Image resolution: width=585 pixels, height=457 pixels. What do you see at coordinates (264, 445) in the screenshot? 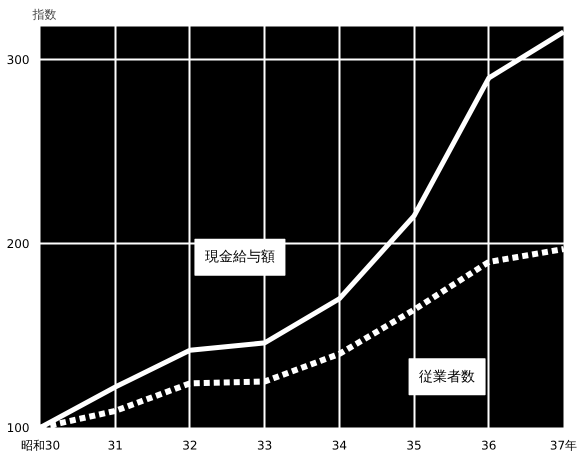
I see `x-tick-label: 33` at bounding box center [264, 445].